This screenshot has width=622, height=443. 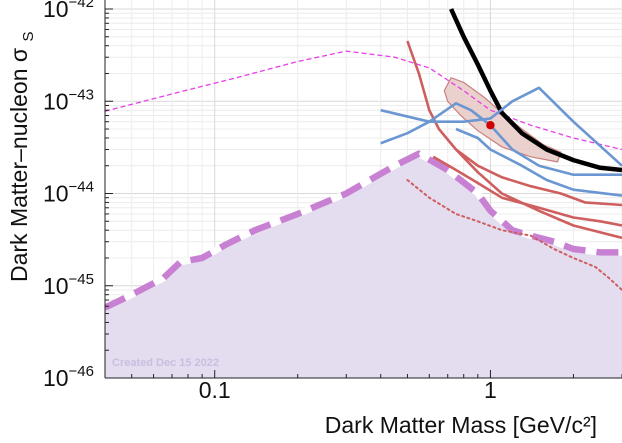 I want to click on best-fit-point, so click(x=490, y=125).